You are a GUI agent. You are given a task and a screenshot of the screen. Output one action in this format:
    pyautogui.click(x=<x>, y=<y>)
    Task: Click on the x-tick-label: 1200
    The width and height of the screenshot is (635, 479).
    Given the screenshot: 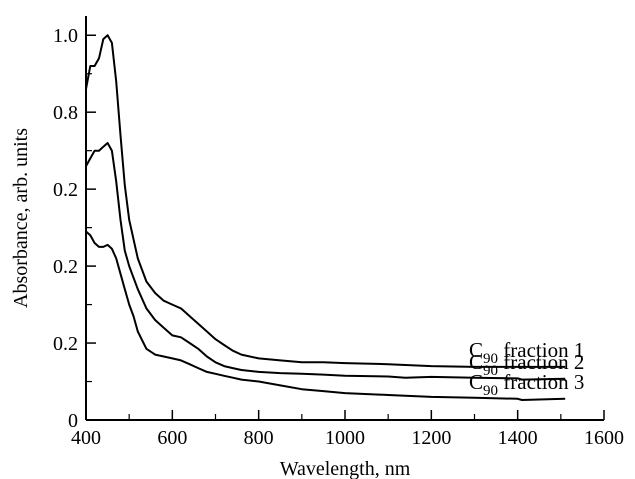 What is the action you would take?
    pyautogui.click(x=431, y=438)
    